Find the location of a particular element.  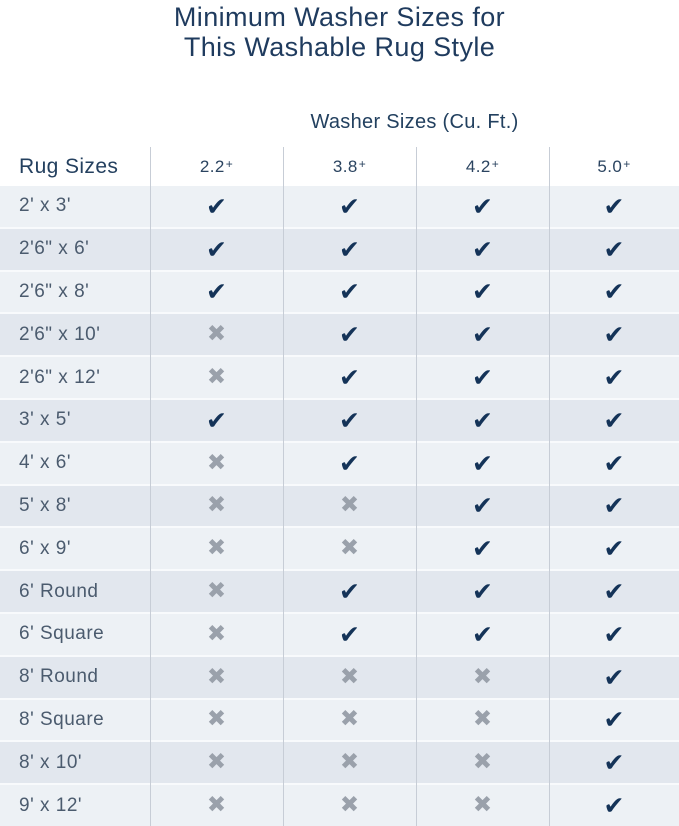

page-title-line2: This Washable Rug Style is located at coordinates (339, 47).